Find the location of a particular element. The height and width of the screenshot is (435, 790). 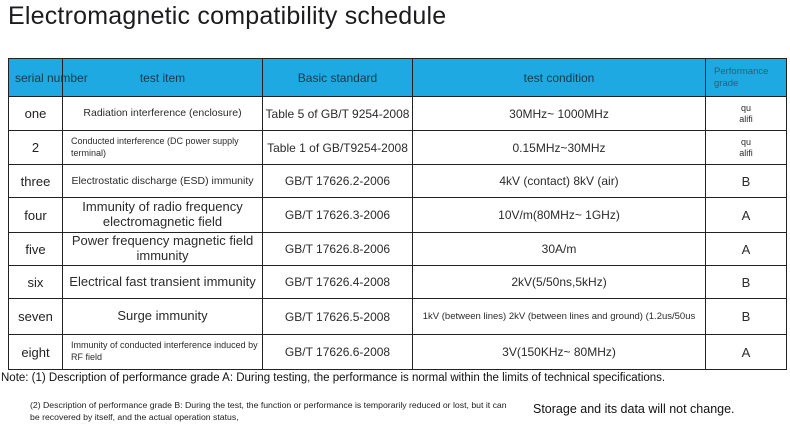

header-serial-number: serial number is located at coordinates (48, 77).